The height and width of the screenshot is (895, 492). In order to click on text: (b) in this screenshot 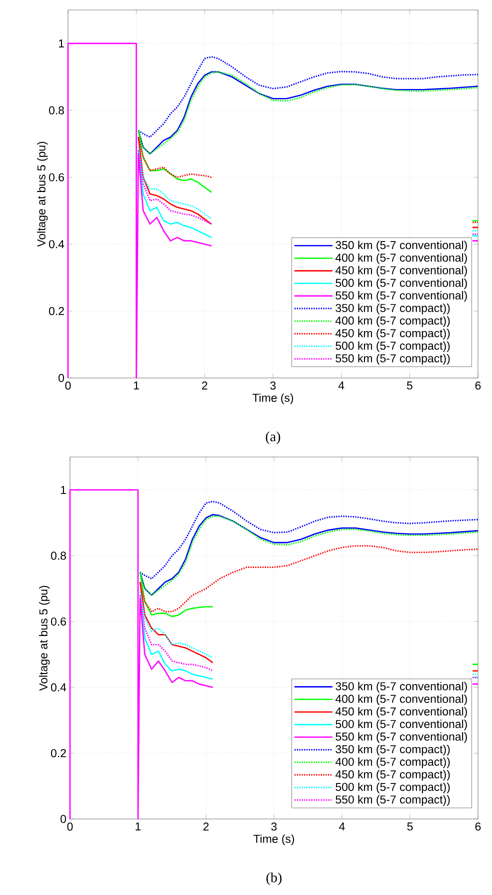, I will do `click(274, 879)`.